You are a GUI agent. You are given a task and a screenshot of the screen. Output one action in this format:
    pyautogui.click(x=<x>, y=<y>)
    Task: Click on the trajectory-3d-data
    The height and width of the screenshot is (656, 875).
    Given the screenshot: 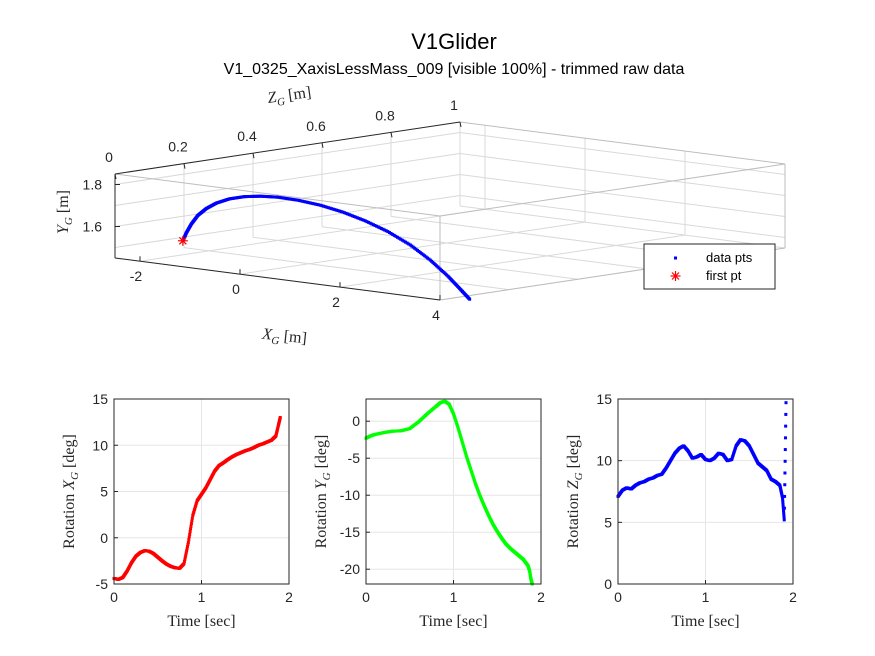 What is the action you would take?
    pyautogui.click(x=324, y=247)
    